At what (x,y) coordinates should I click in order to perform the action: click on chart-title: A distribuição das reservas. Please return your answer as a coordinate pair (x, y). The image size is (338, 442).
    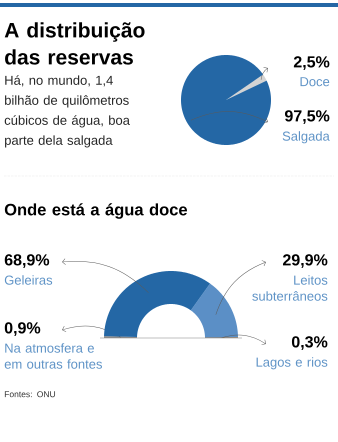
    Looking at the image, I should click on (74, 43).